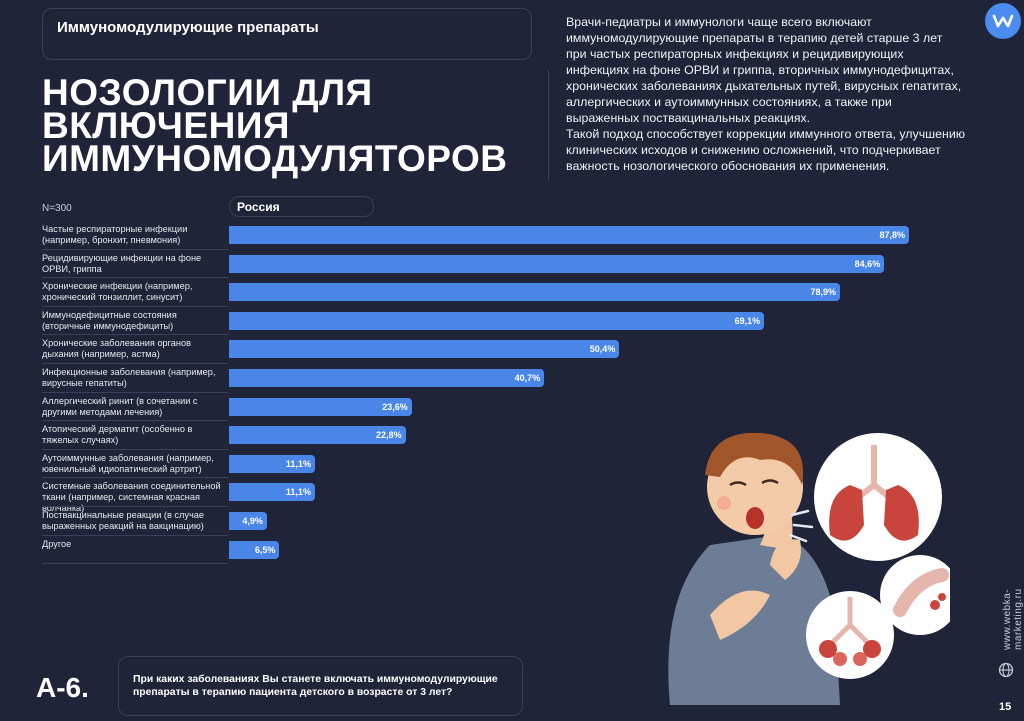 The width and height of the screenshot is (1024, 721). Describe the element at coordinates (265, 549) in the screenshot. I see `bar-value-label: 6,5%` at that location.